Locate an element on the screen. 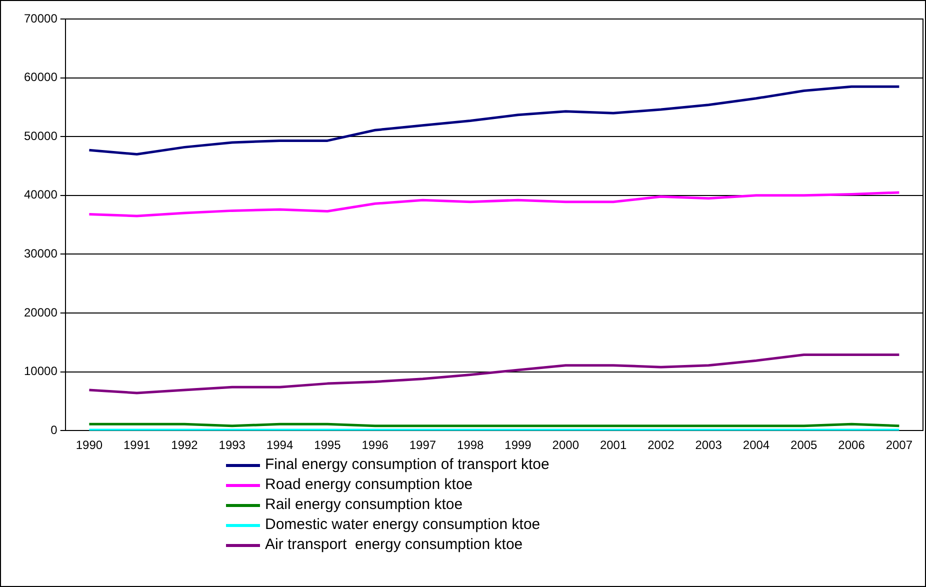  x-tick-label: 1998 is located at coordinates (470, 445).